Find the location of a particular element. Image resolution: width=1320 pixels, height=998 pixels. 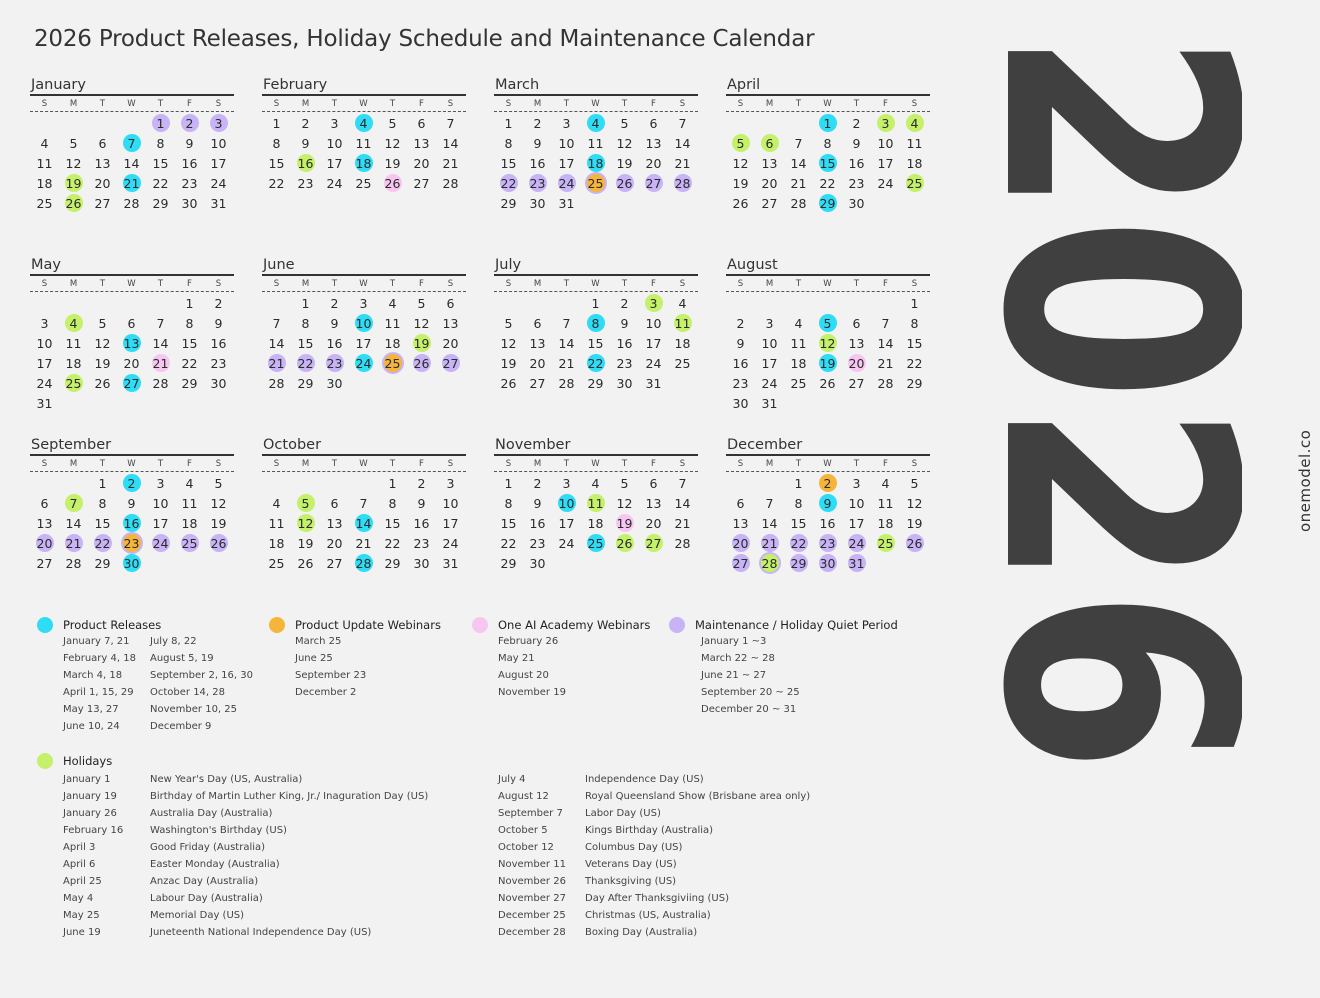

holiday-name: Labor Day (US) is located at coordinates (623, 813).